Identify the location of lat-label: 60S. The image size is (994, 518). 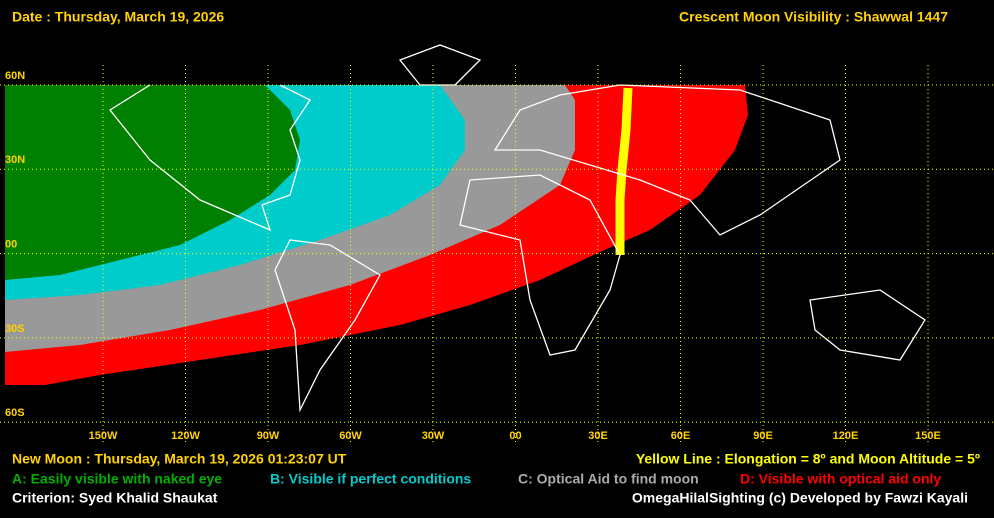
(15, 413).